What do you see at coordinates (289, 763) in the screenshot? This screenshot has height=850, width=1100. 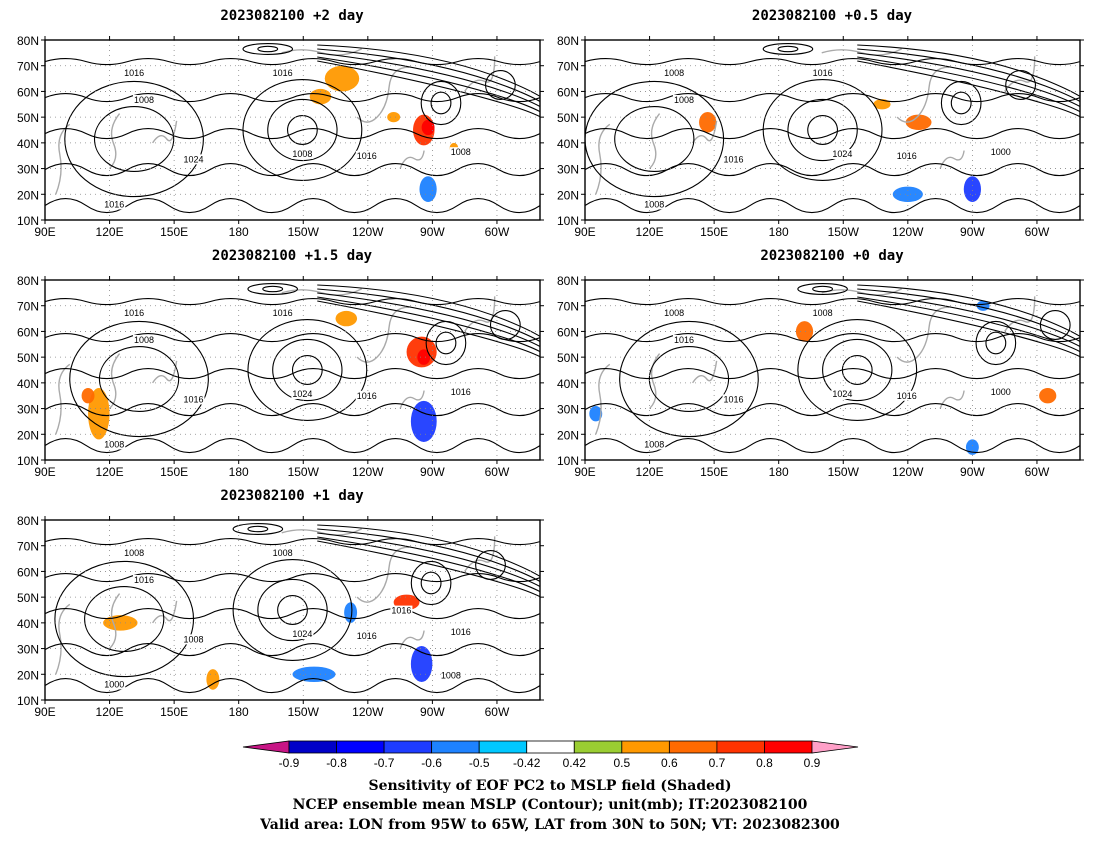 I see `colorbar-label: -0.9` at bounding box center [289, 763].